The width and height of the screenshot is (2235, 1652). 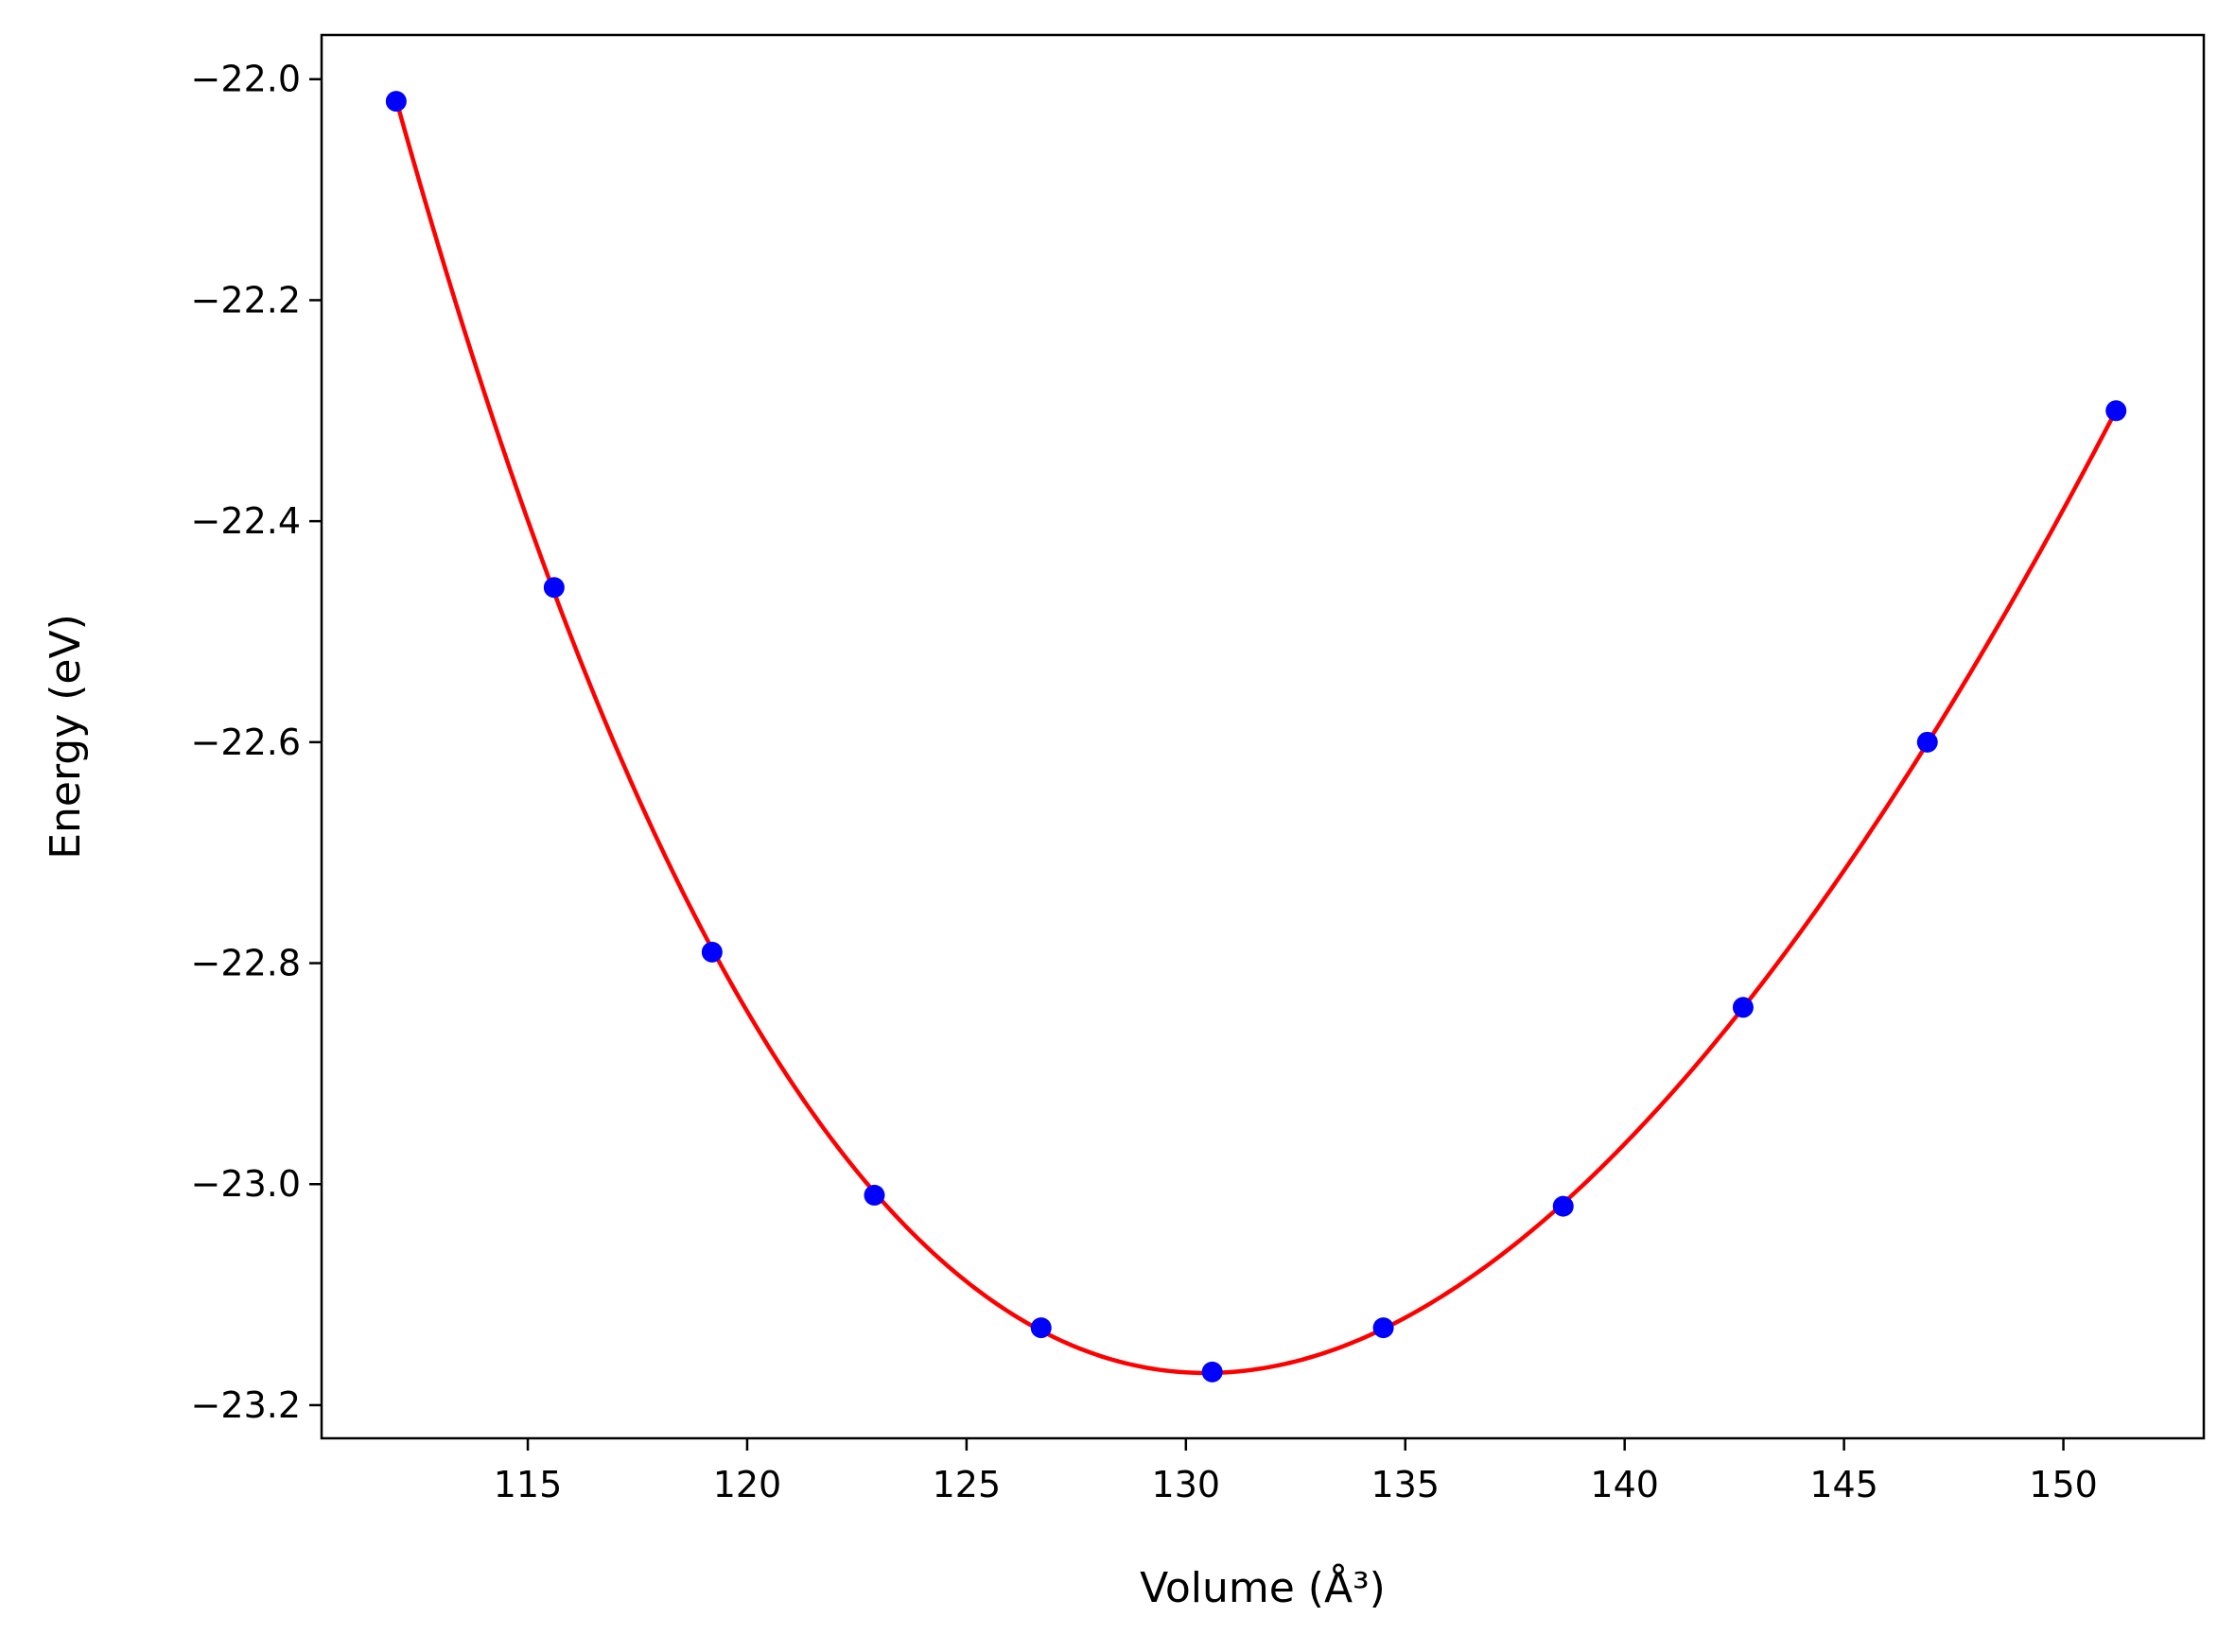 I want to click on x-axis: 115 120 125 130 135 140 145 150, so click(x=1296, y=1472).